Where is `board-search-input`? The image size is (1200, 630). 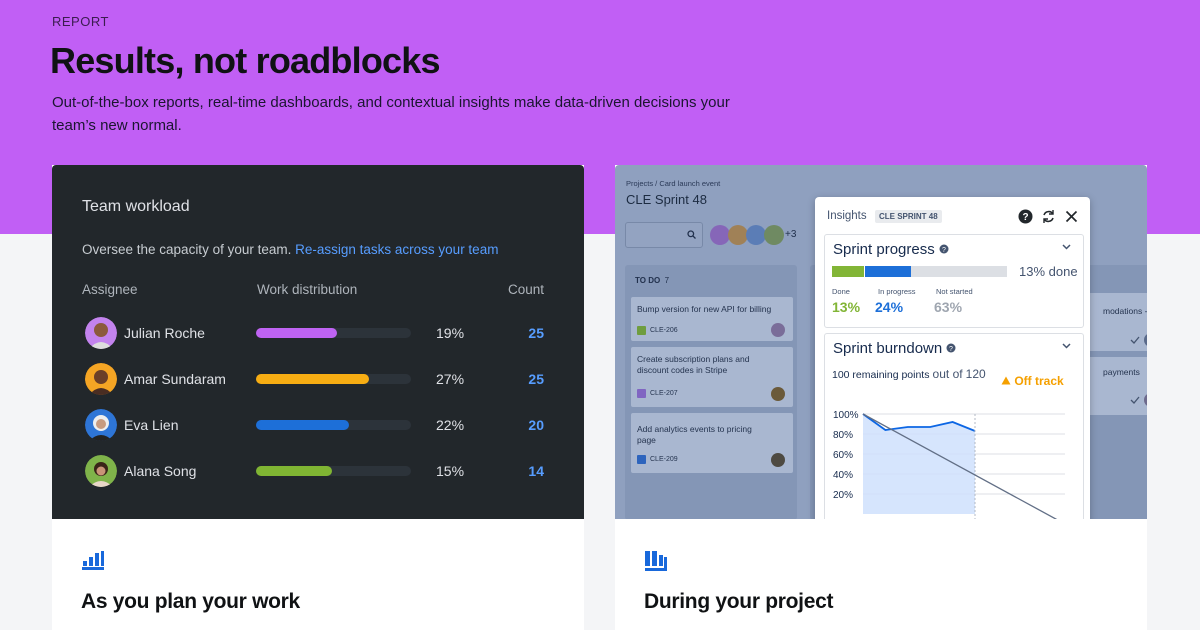 board-search-input is located at coordinates (664, 235).